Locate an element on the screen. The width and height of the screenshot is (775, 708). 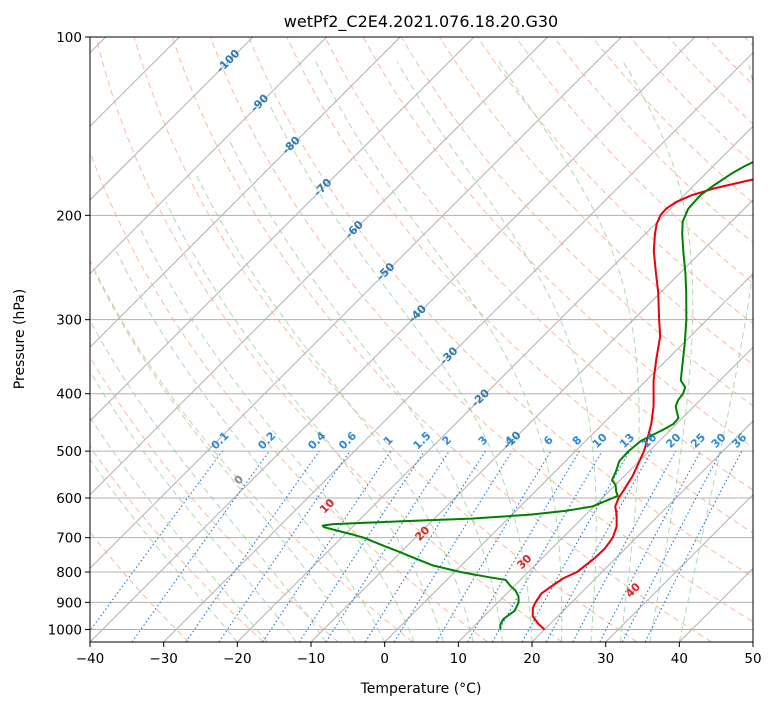
x-tick-label: −10 is located at coordinates (311, 659).